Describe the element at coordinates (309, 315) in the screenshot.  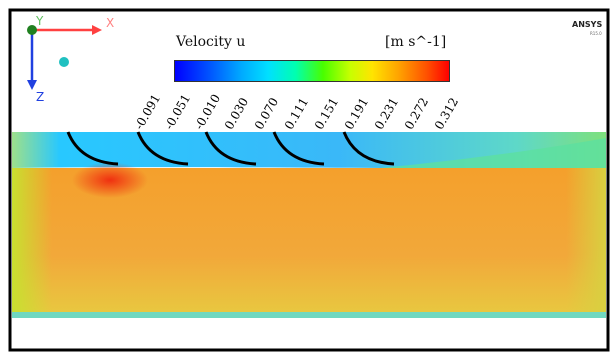
I see `bottom-boundary-band` at that location.